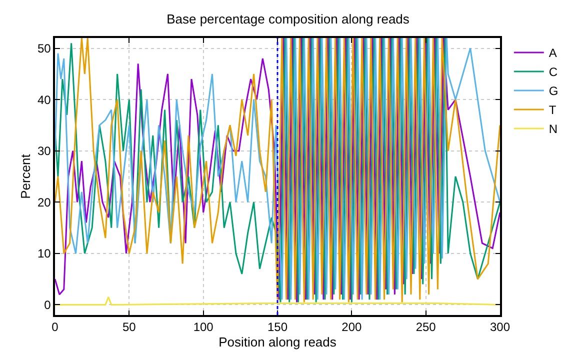  I want to click on y-axis-title: Percent, so click(25, 176).